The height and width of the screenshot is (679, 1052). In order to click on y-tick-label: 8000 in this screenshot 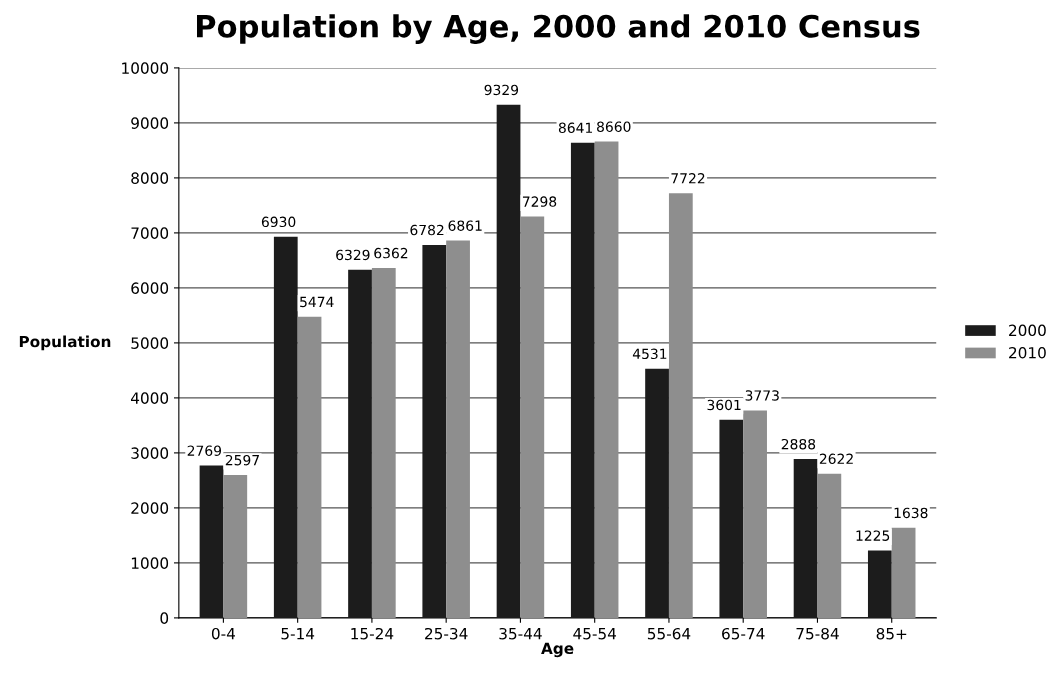, I will do `click(150, 178)`.